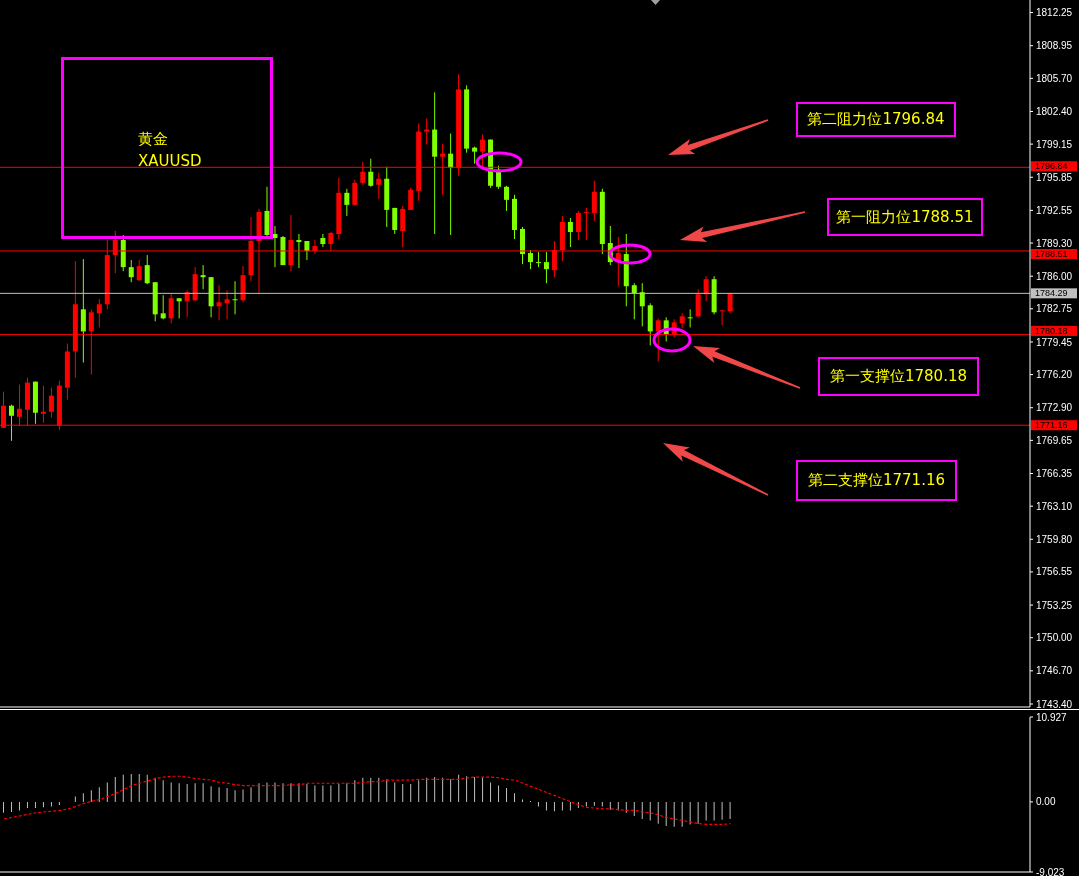 This screenshot has width=1079, height=876. I want to click on y-tick-label: 1772.90, so click(1054, 408).